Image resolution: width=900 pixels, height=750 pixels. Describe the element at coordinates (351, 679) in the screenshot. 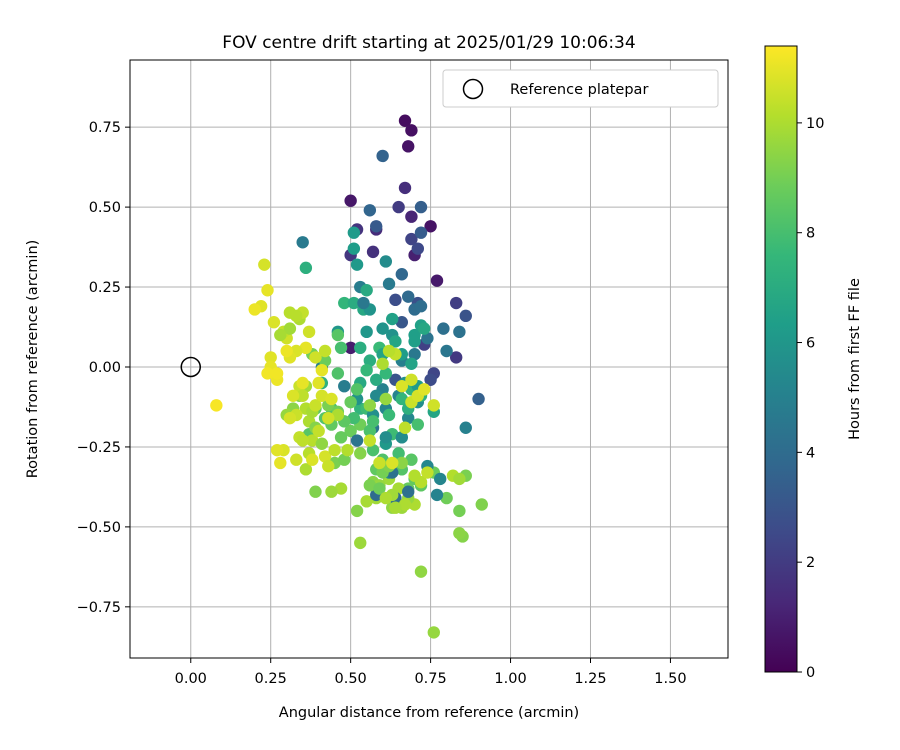

I see `x-tick-label: 0.50` at that location.